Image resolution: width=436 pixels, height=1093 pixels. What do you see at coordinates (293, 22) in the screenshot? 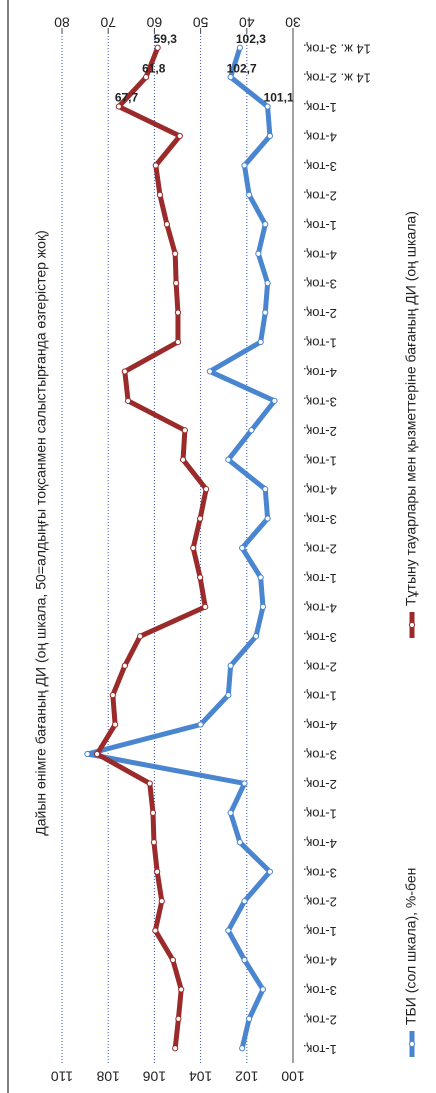
I see `y2-tick-label: 30` at bounding box center [293, 22].